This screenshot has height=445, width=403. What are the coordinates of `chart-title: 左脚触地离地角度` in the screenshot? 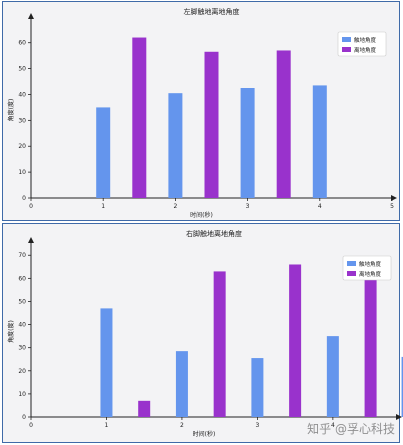 It's located at (212, 11).